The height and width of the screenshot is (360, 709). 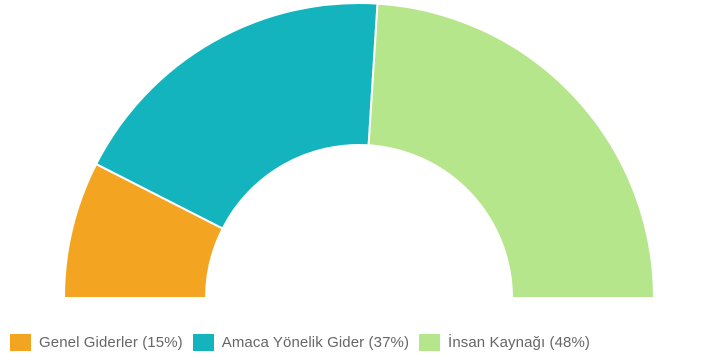 I want to click on legend-label-insan-kaynagi: İnsan Kaynağı (48%), so click(x=519, y=342).